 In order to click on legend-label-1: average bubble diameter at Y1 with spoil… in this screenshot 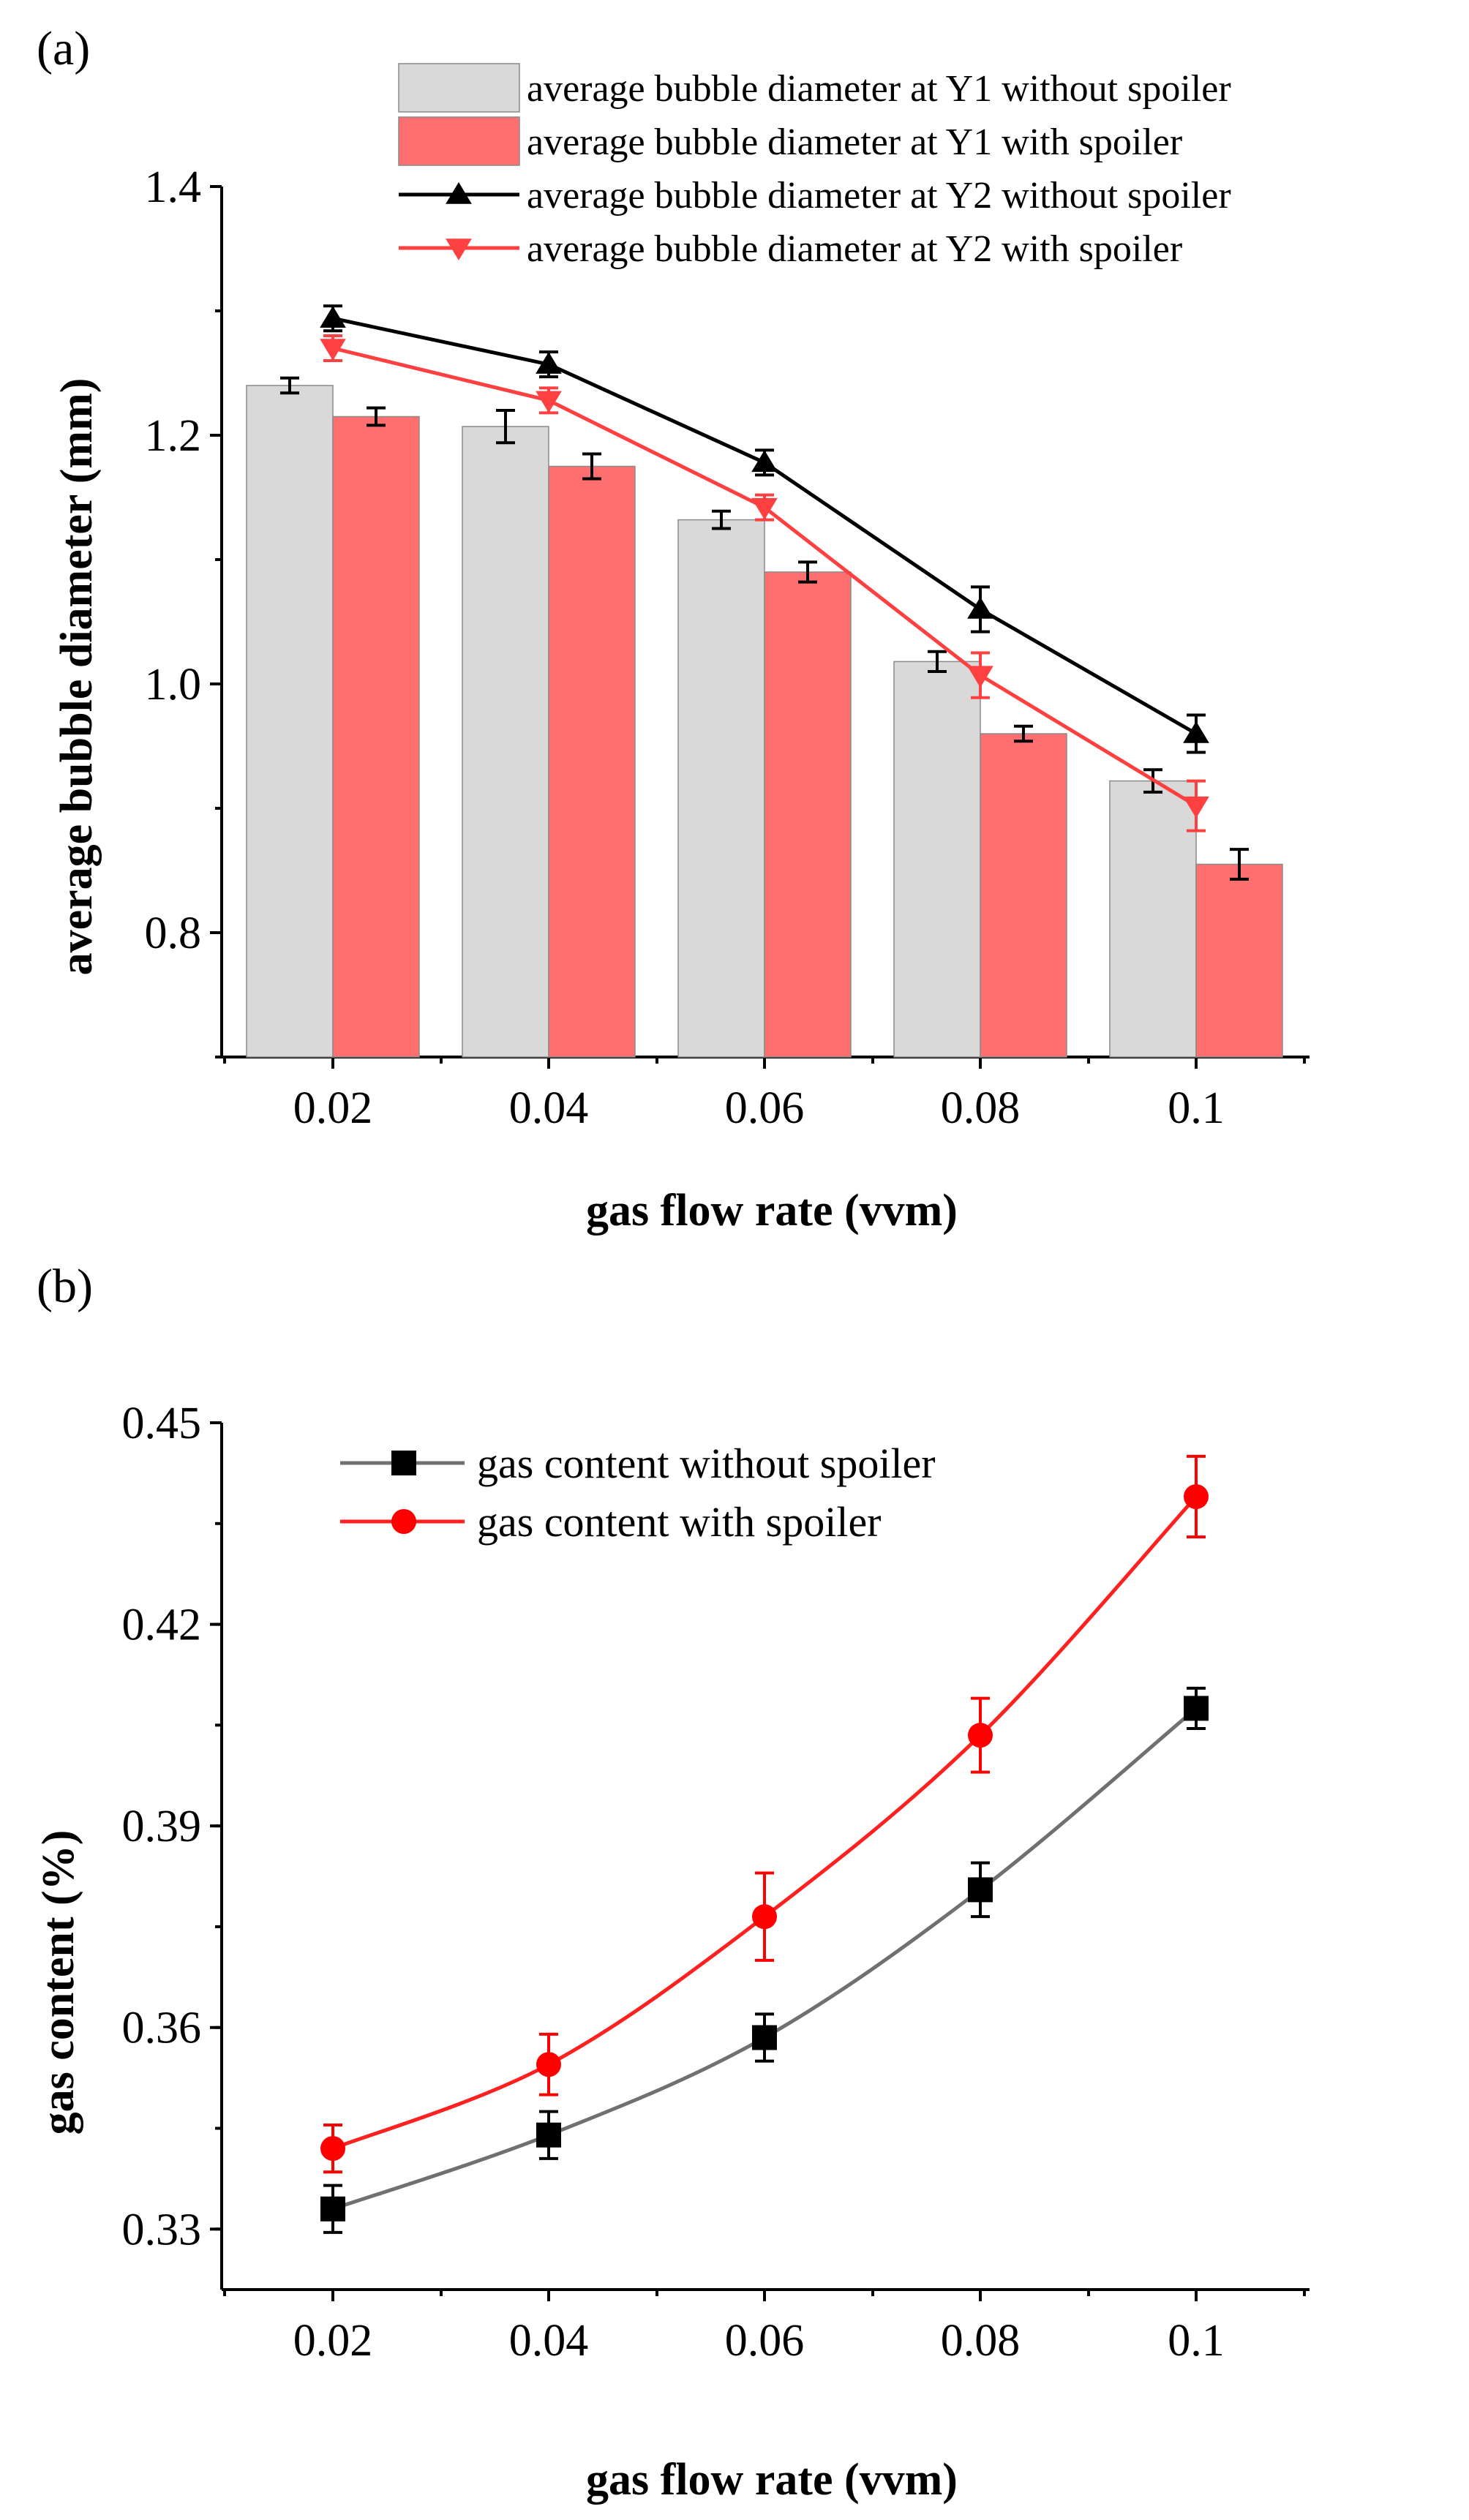, I will do `click(854, 142)`.